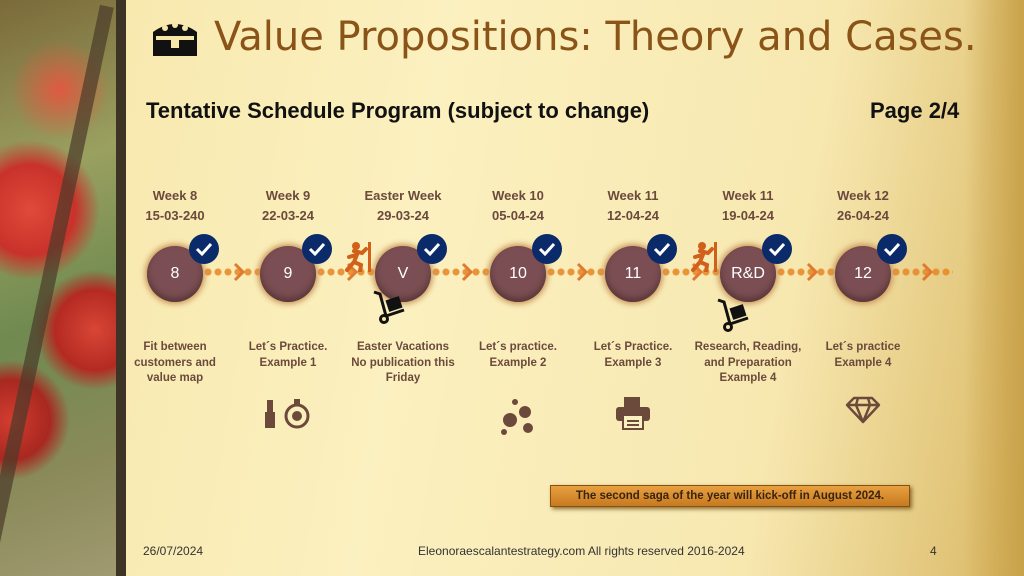 The width and height of the screenshot is (1024, 576). What do you see at coordinates (915, 110) in the screenshot?
I see `page-indicator: Page 2/4` at bounding box center [915, 110].